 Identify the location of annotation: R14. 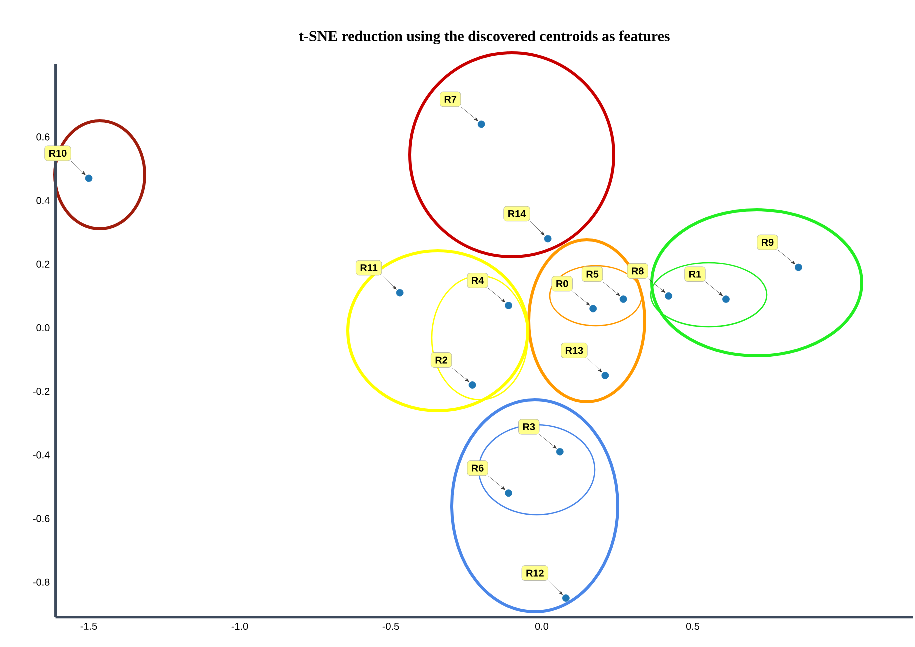
(517, 214).